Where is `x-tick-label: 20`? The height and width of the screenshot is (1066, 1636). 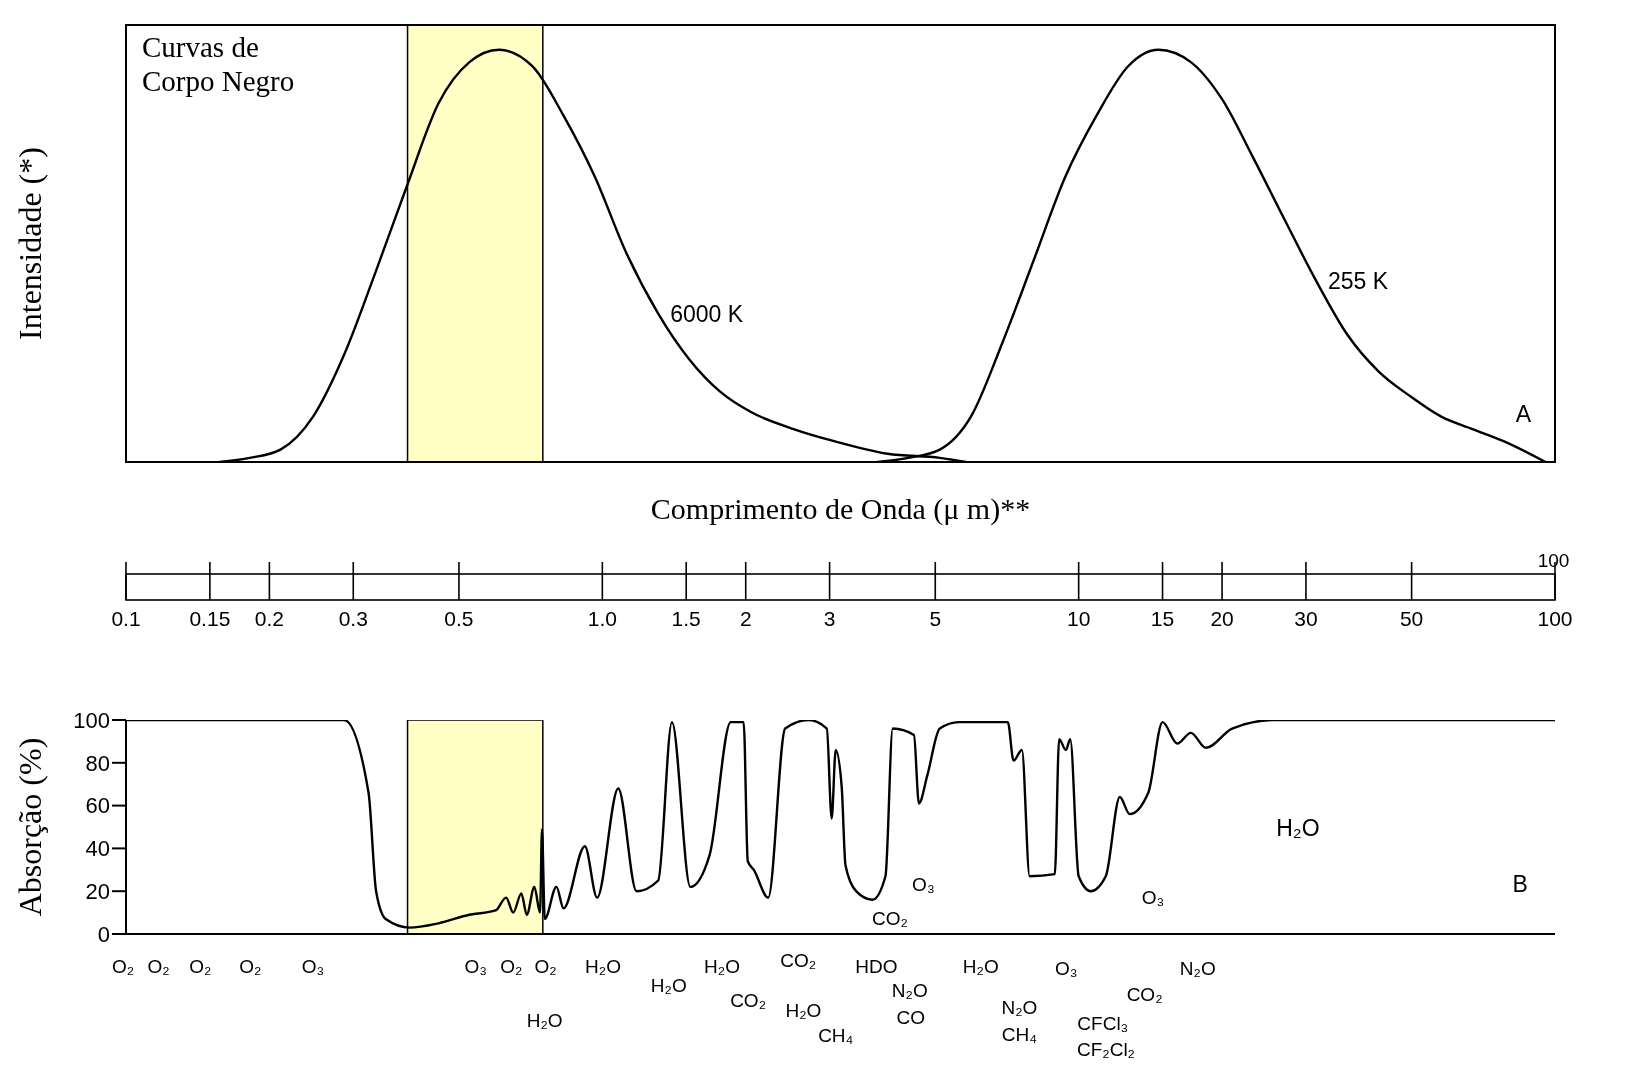
x-tick-label: 20 is located at coordinates (1222, 618).